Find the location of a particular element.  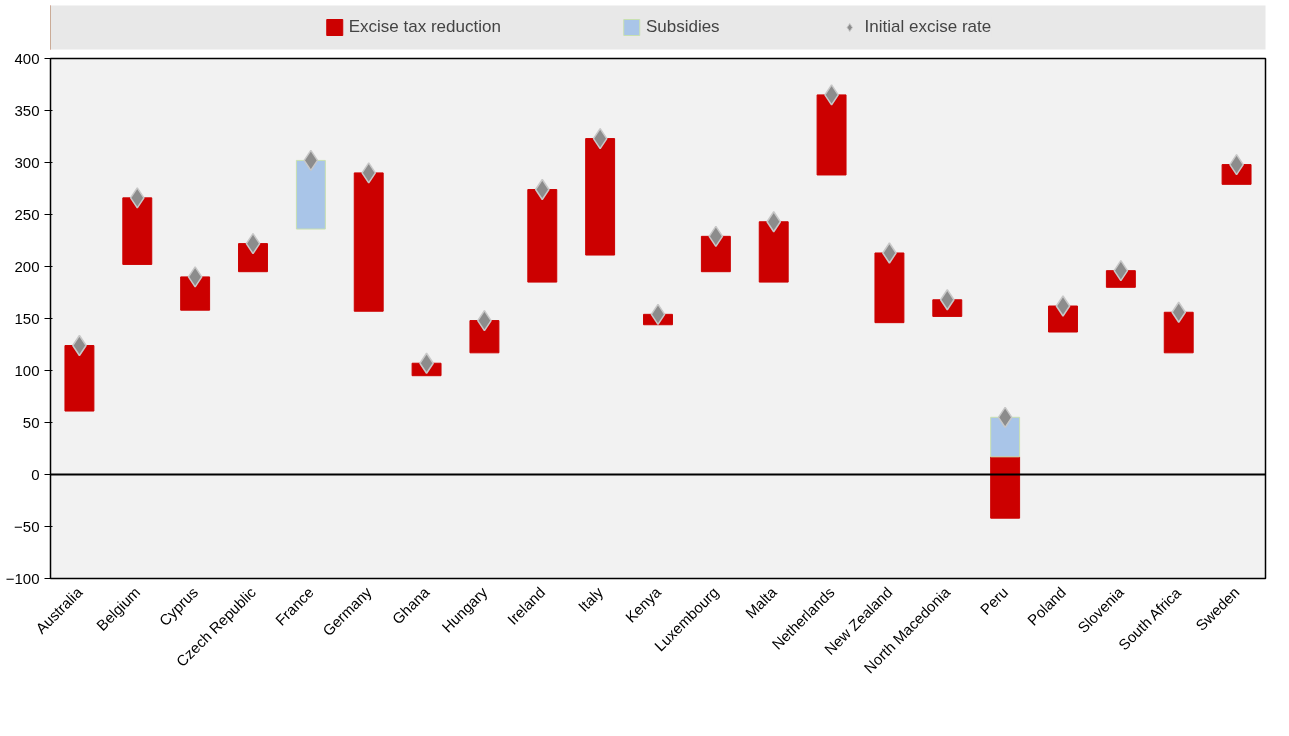

y-tick-label: 200 is located at coordinates (27, 266).